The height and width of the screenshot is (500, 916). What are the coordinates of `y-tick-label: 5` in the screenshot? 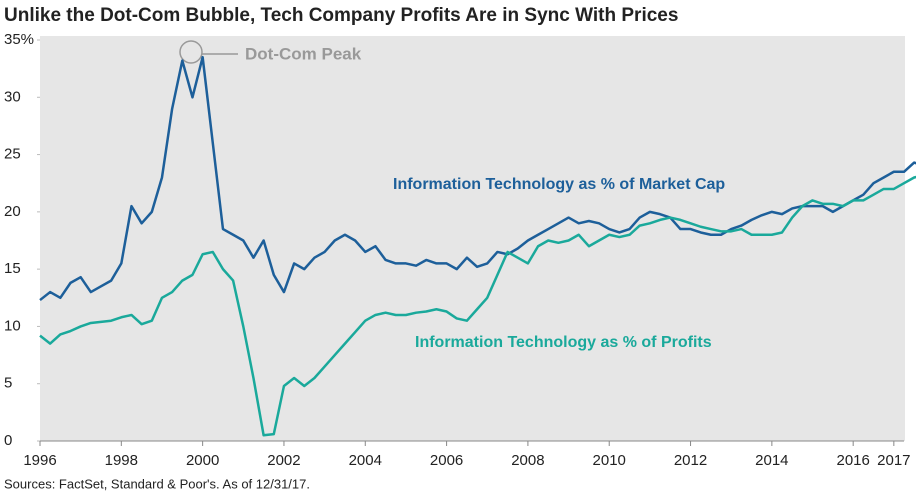 It's located at (8, 383).